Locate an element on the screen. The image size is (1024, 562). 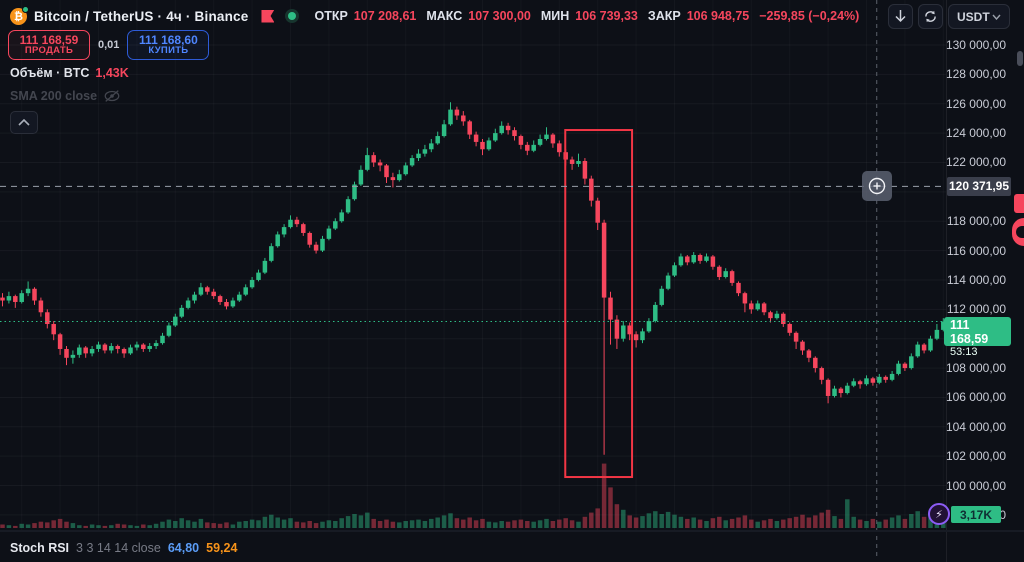
last-price-label: 111 168,59 53:13 is located at coordinates (977, 337).